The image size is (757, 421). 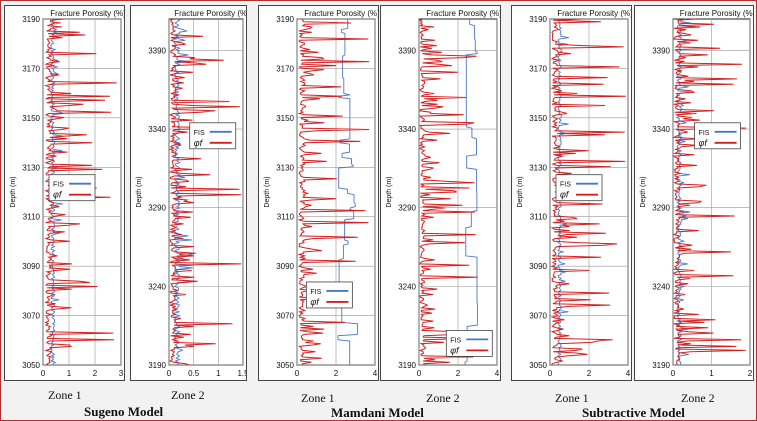 What do you see at coordinates (377, 412) in the screenshot?
I see `model-title-mamdani: Mamdani Model` at bounding box center [377, 412].